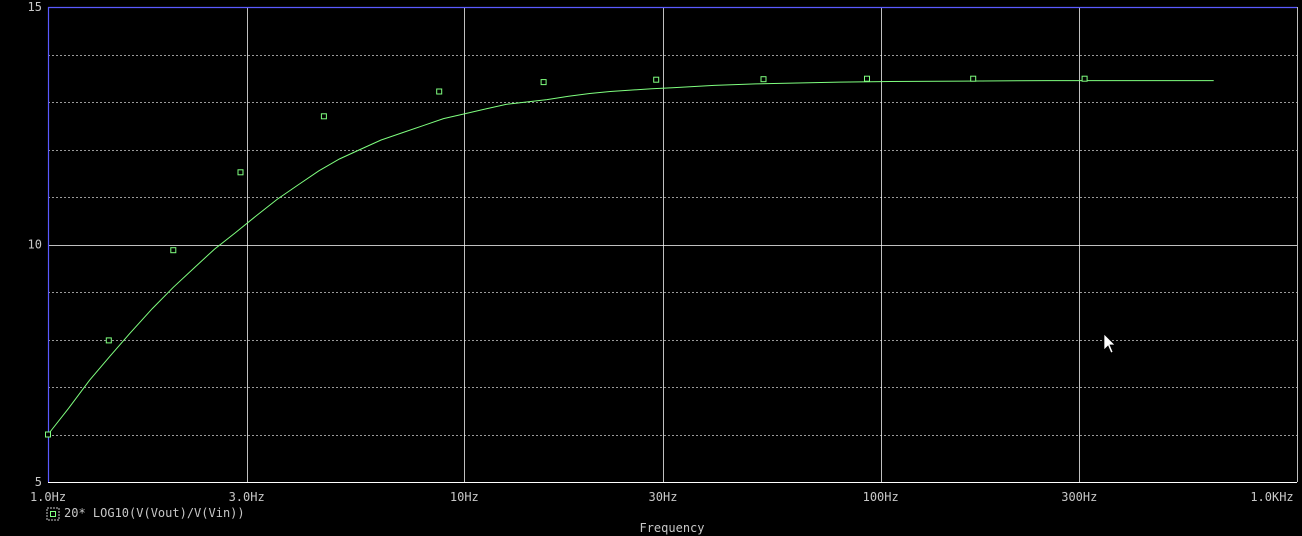  Describe the element at coordinates (1109, 343) in the screenshot. I see `mouse-cursor-icon` at that location.